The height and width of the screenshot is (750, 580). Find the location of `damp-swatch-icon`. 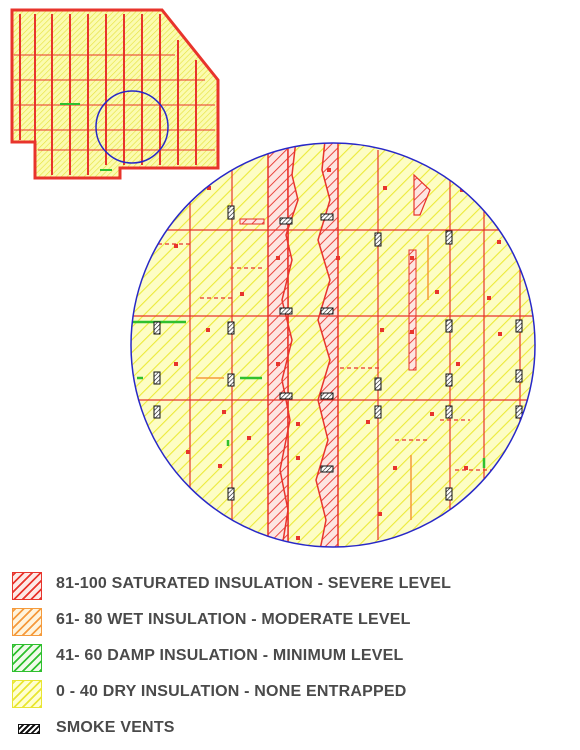

damp-swatch-icon is located at coordinates (27, 658).